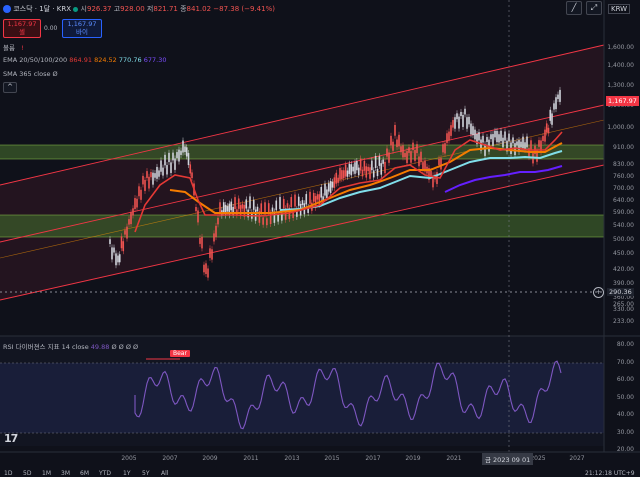 The image size is (640, 477). Describe the element at coordinates (70, 346) in the screenshot. I see `rsi-legend: RSI 다이버젼스 지표 14 close 49.88 Ø Ø Ø Ø` at that location.